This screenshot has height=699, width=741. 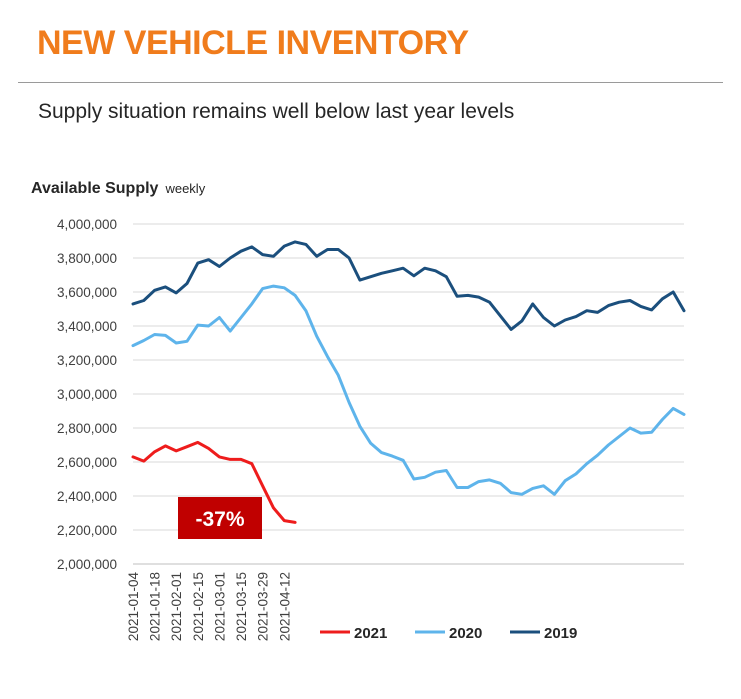 I want to click on title-divider, so click(x=370, y=82).